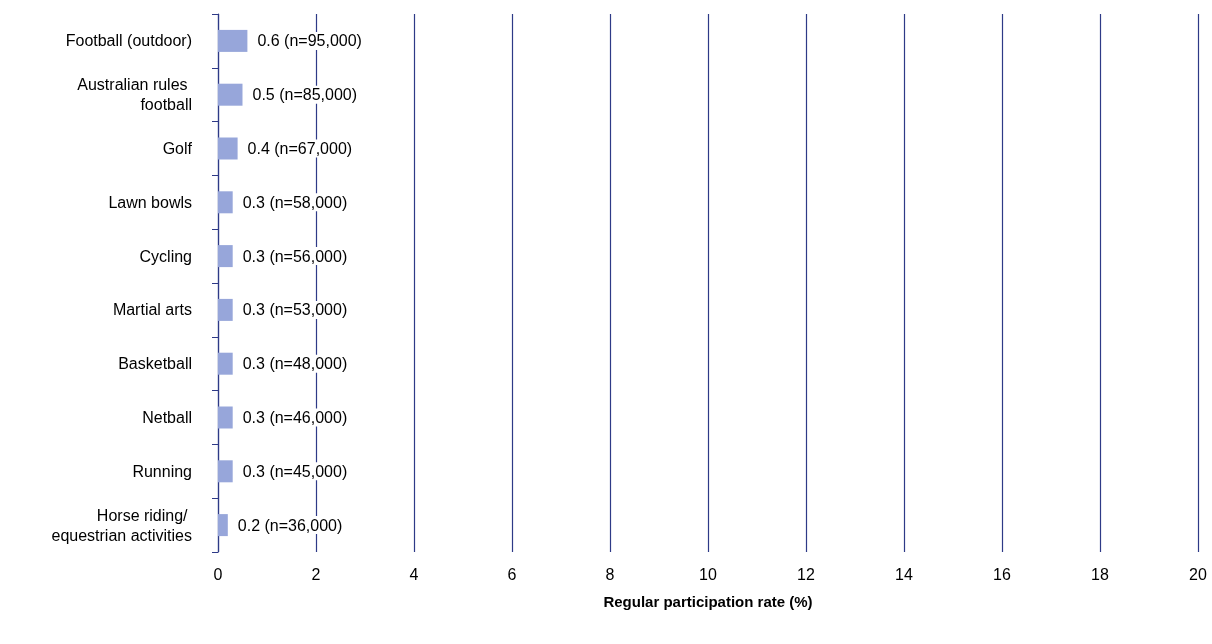 The image size is (1212, 644). Describe the element at coordinates (305, 95) in the screenshot. I see `data-label: 0.5 (n=85,000)` at that location.